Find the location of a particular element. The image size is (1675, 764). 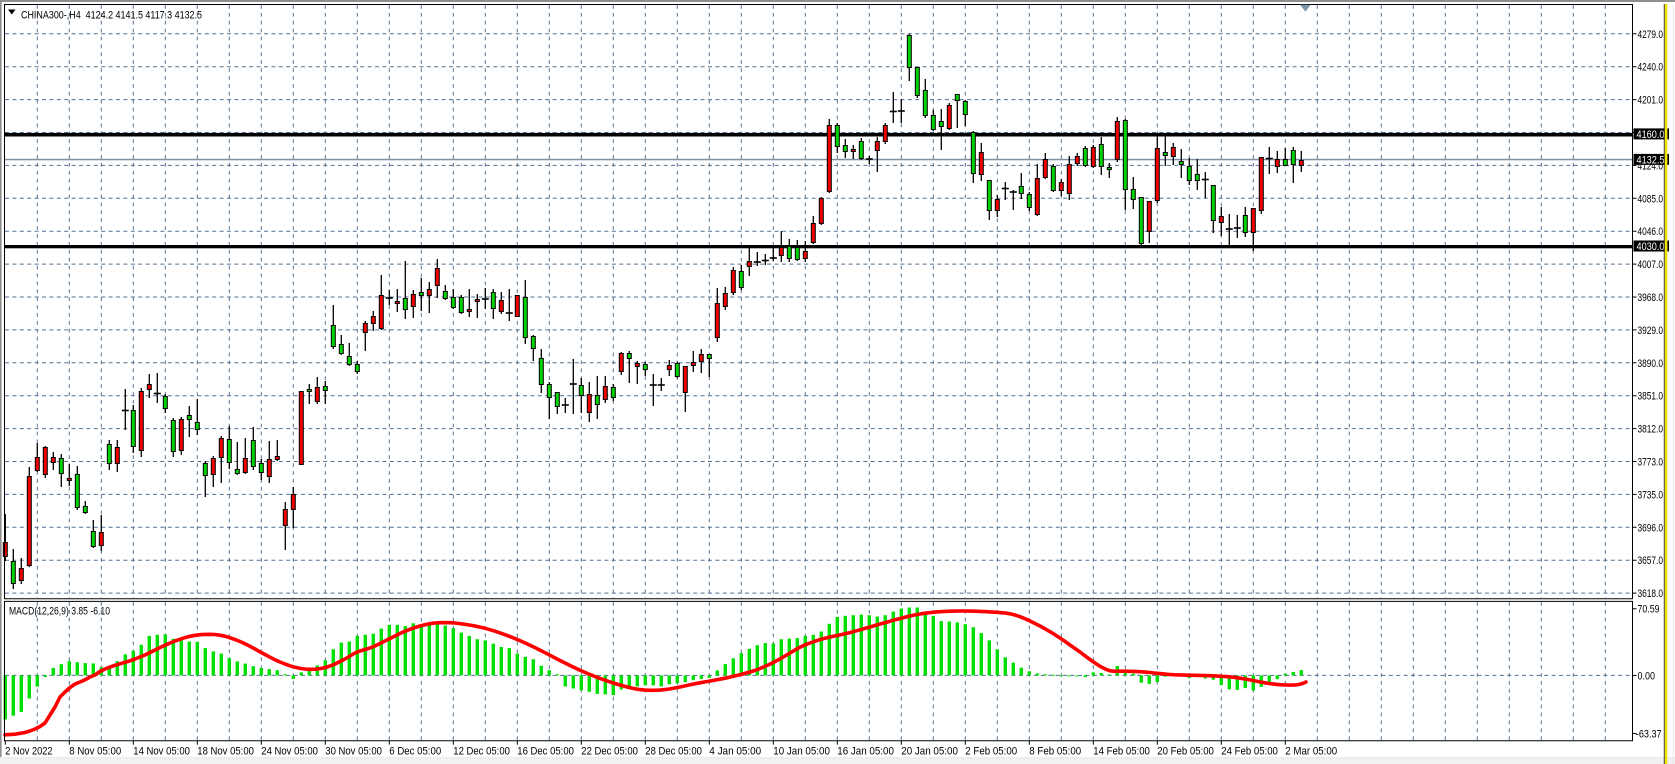

svg-text: 28 Dec 05:00 is located at coordinates (673, 751).